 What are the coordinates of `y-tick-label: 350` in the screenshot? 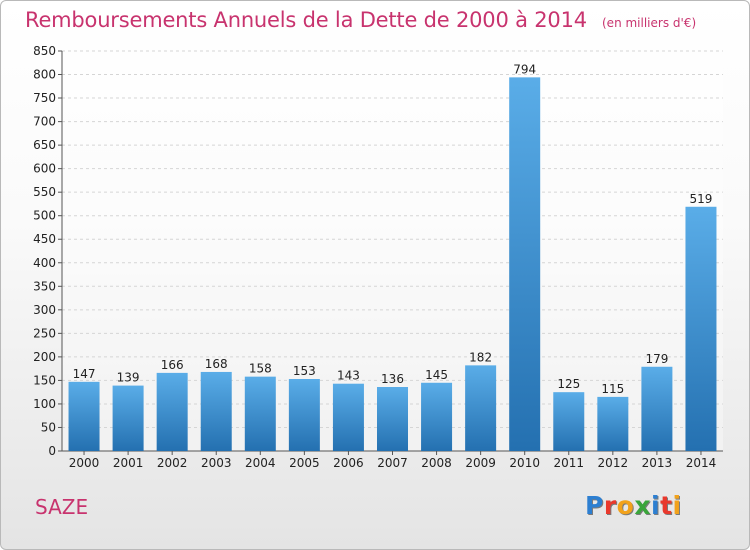 It's located at (44, 286).